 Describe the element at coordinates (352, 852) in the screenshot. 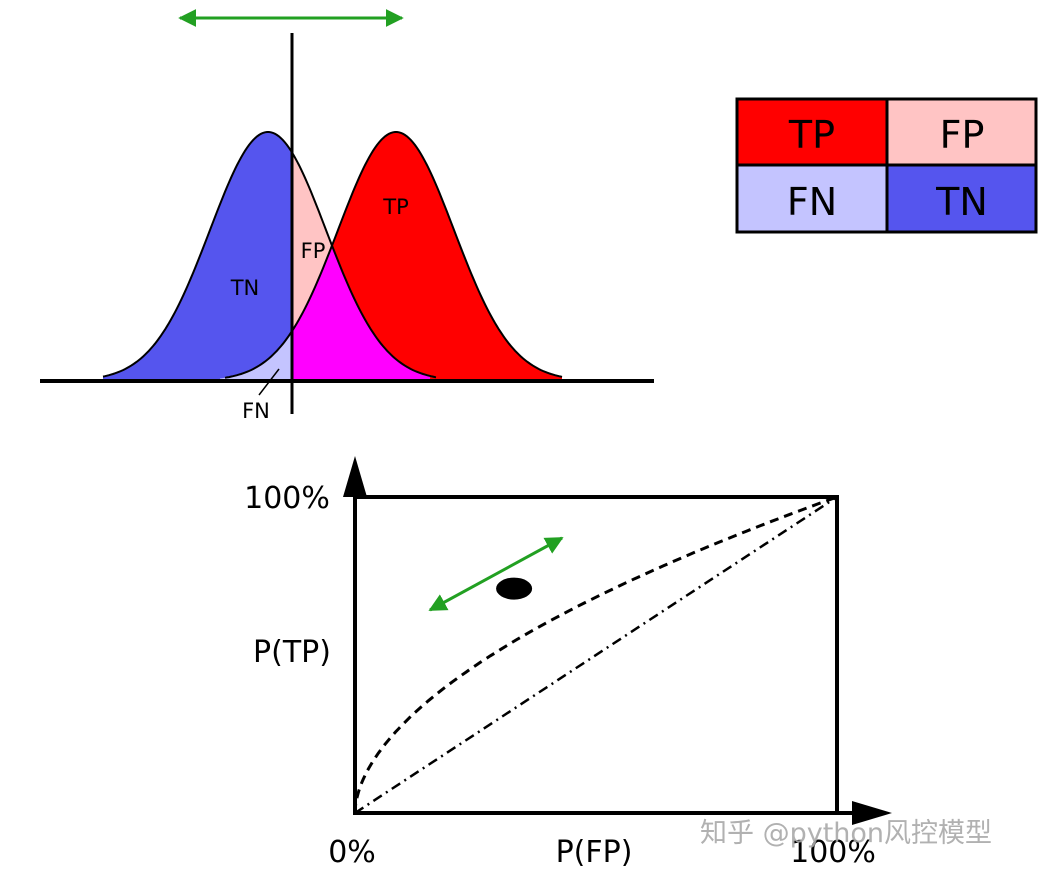

I see `x-origin-label: 0%` at that location.